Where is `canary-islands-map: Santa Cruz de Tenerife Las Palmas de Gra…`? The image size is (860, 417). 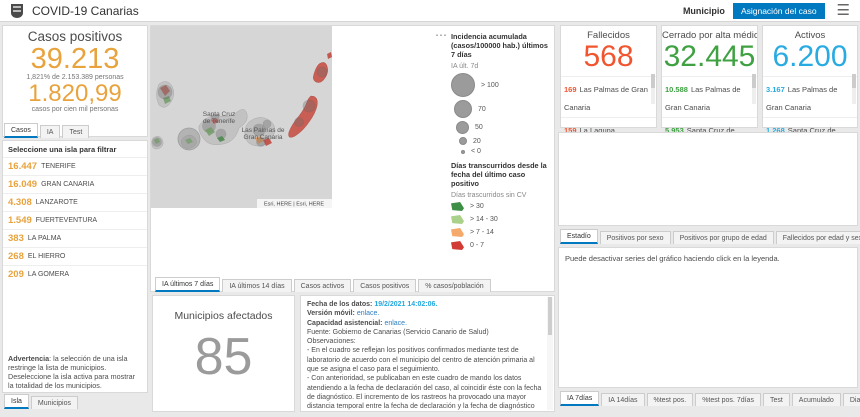
canary-islands-map: Santa Cruz de Tenerife Las Palmas de Gra… is located at coordinates (241, 117).